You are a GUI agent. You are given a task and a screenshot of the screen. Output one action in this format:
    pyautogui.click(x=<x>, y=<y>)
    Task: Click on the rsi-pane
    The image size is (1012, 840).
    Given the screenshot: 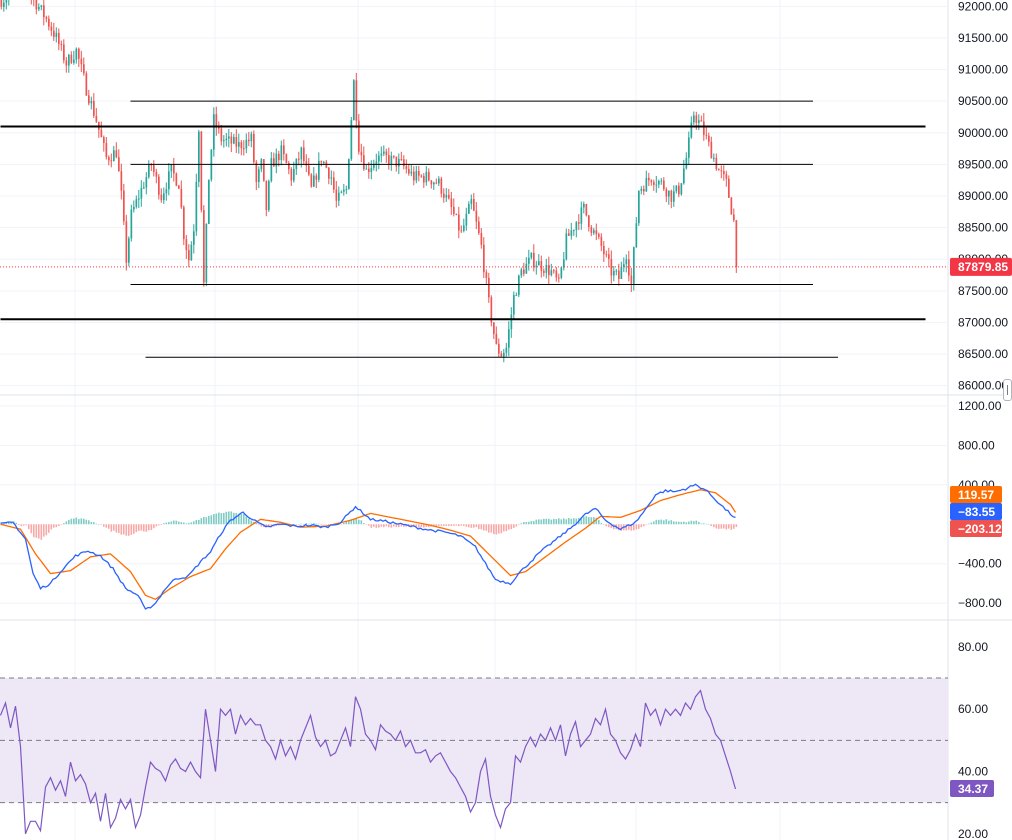 What is the action you would take?
    pyautogui.click(x=368, y=762)
    